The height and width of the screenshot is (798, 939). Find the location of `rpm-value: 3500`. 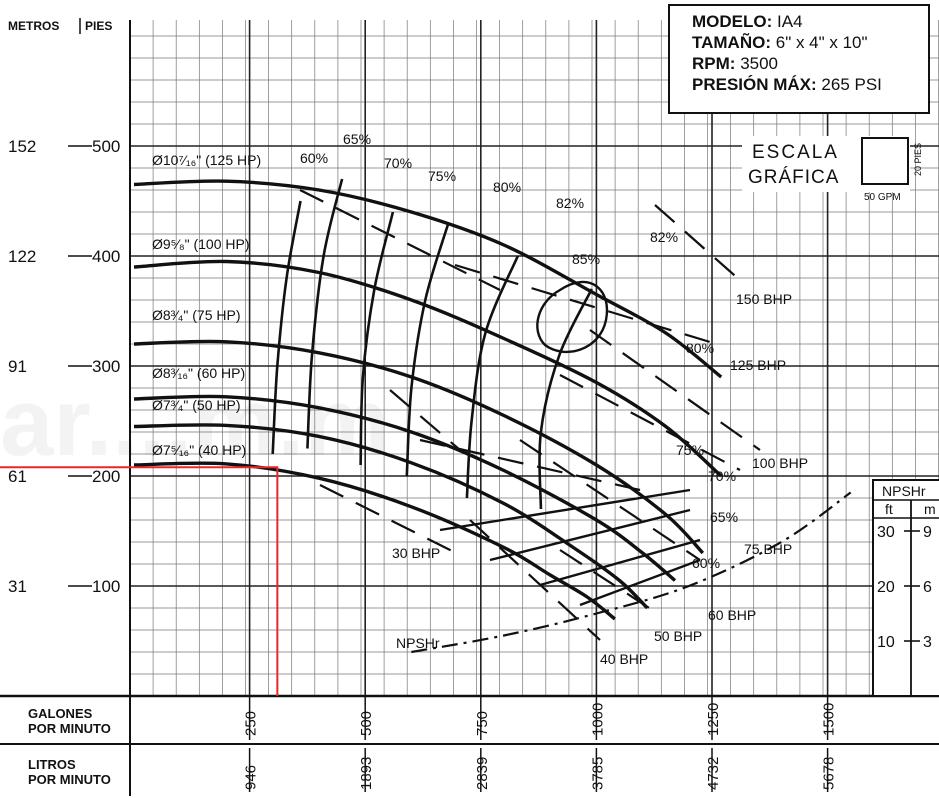

rpm-value: 3500 is located at coordinates (759, 63).